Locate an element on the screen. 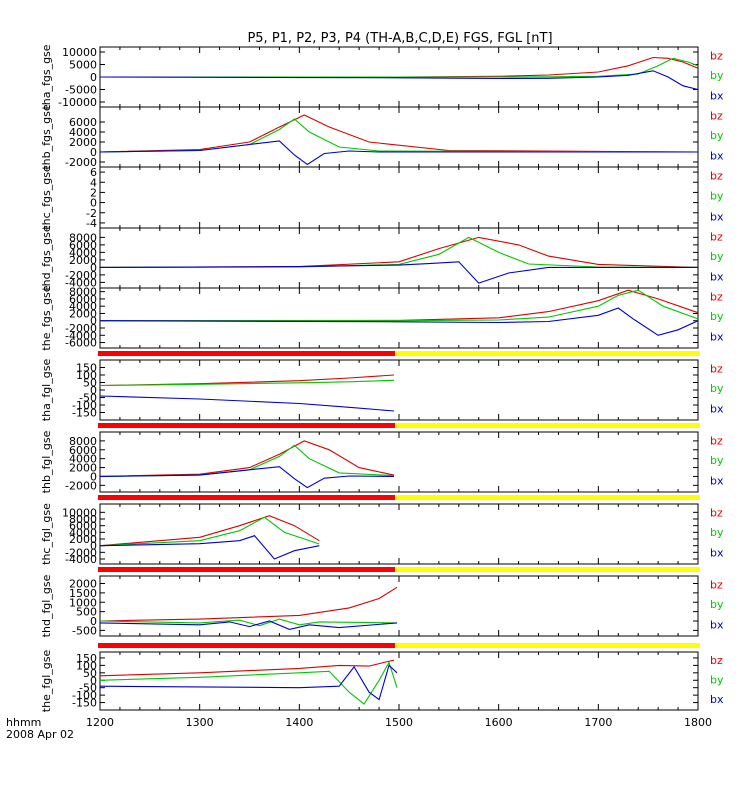  y-tick-label: 500 is located at coordinates (86, 612).